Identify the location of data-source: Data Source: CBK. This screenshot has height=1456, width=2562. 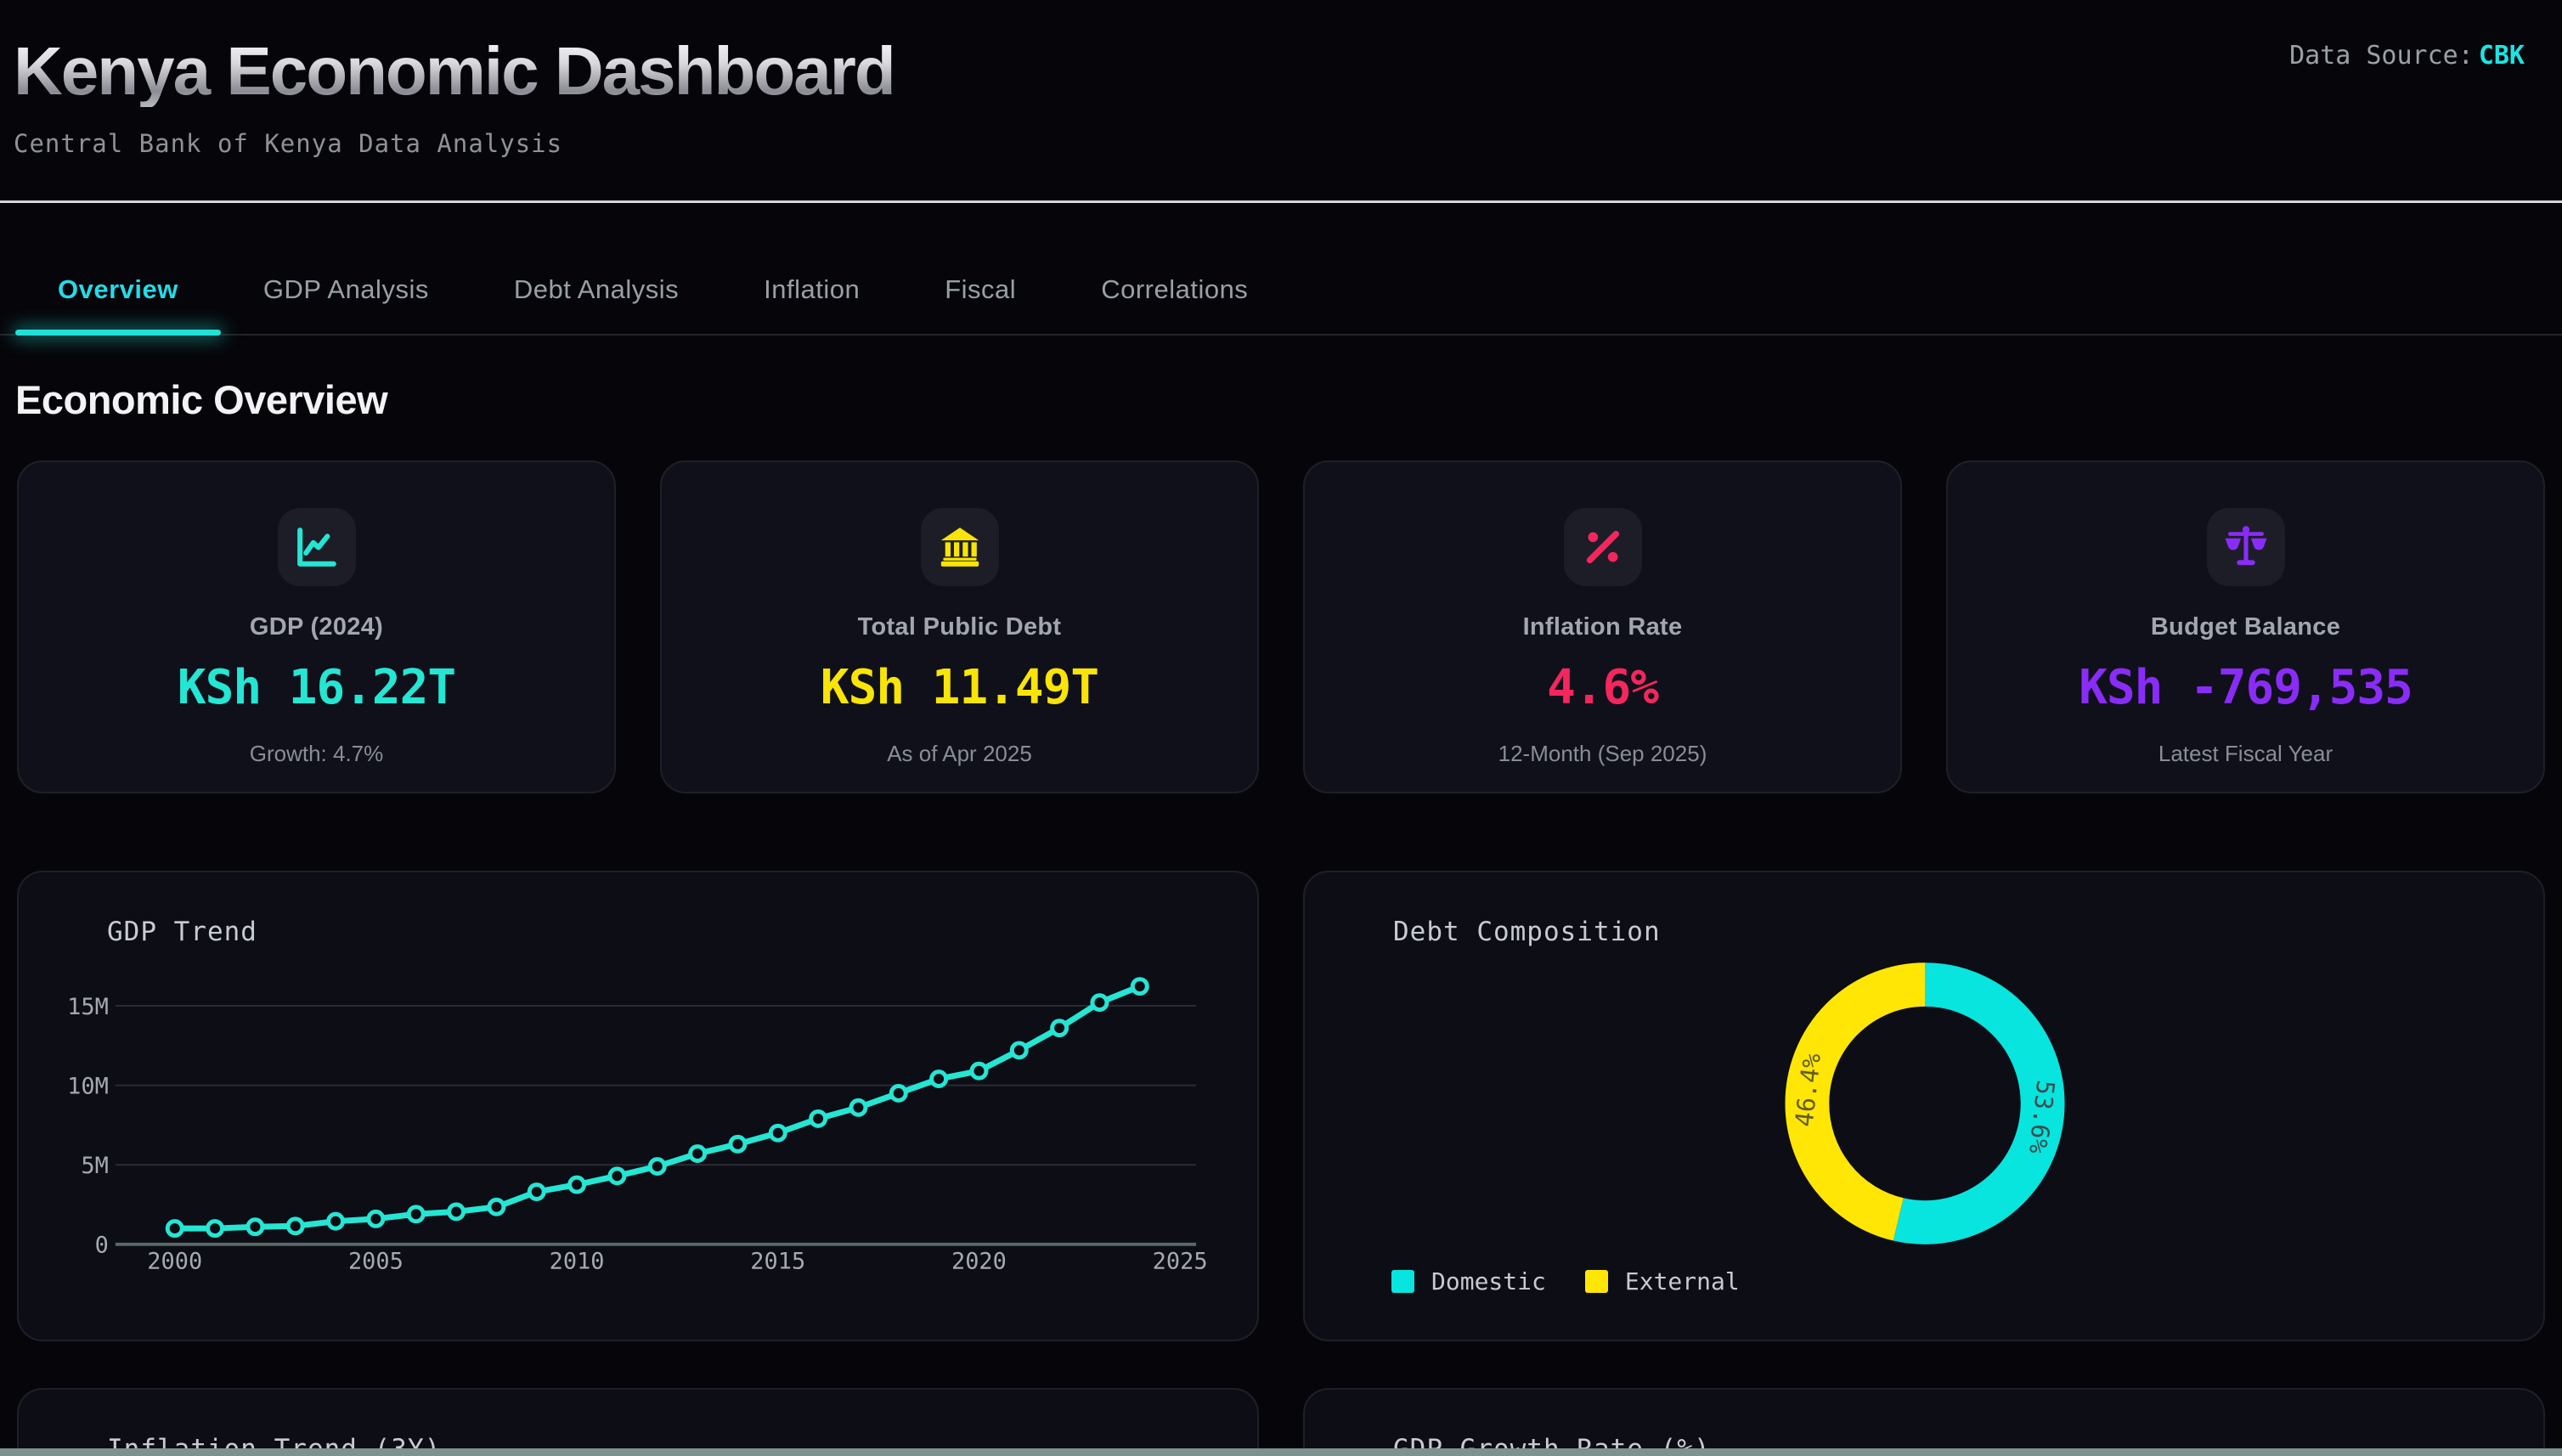
(2407, 56).